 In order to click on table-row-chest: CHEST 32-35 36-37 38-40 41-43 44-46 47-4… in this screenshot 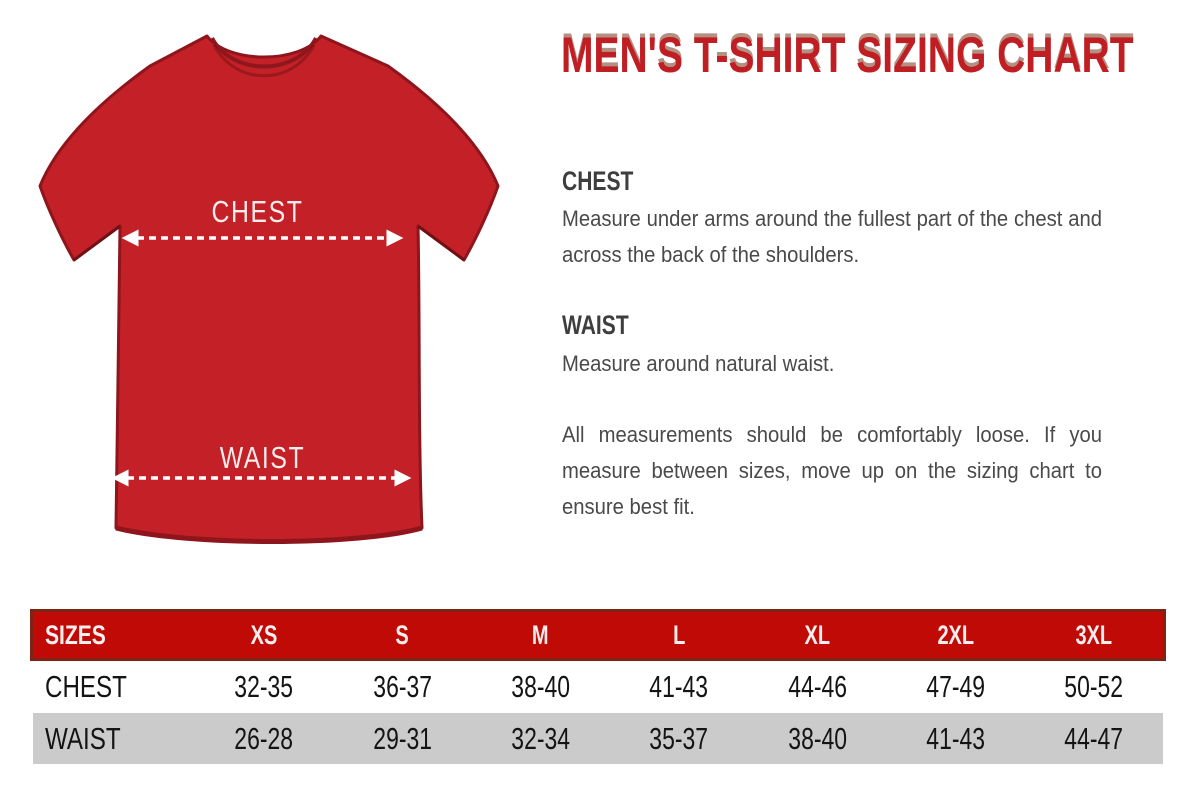, I will do `click(598, 687)`.